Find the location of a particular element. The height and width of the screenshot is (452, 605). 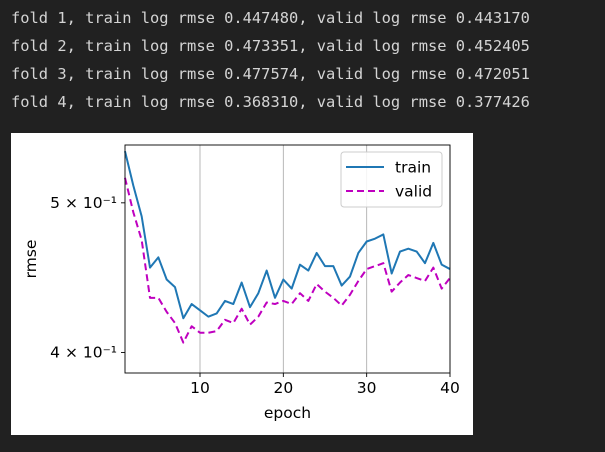

x-tick-label: 40 is located at coordinates (450, 388).